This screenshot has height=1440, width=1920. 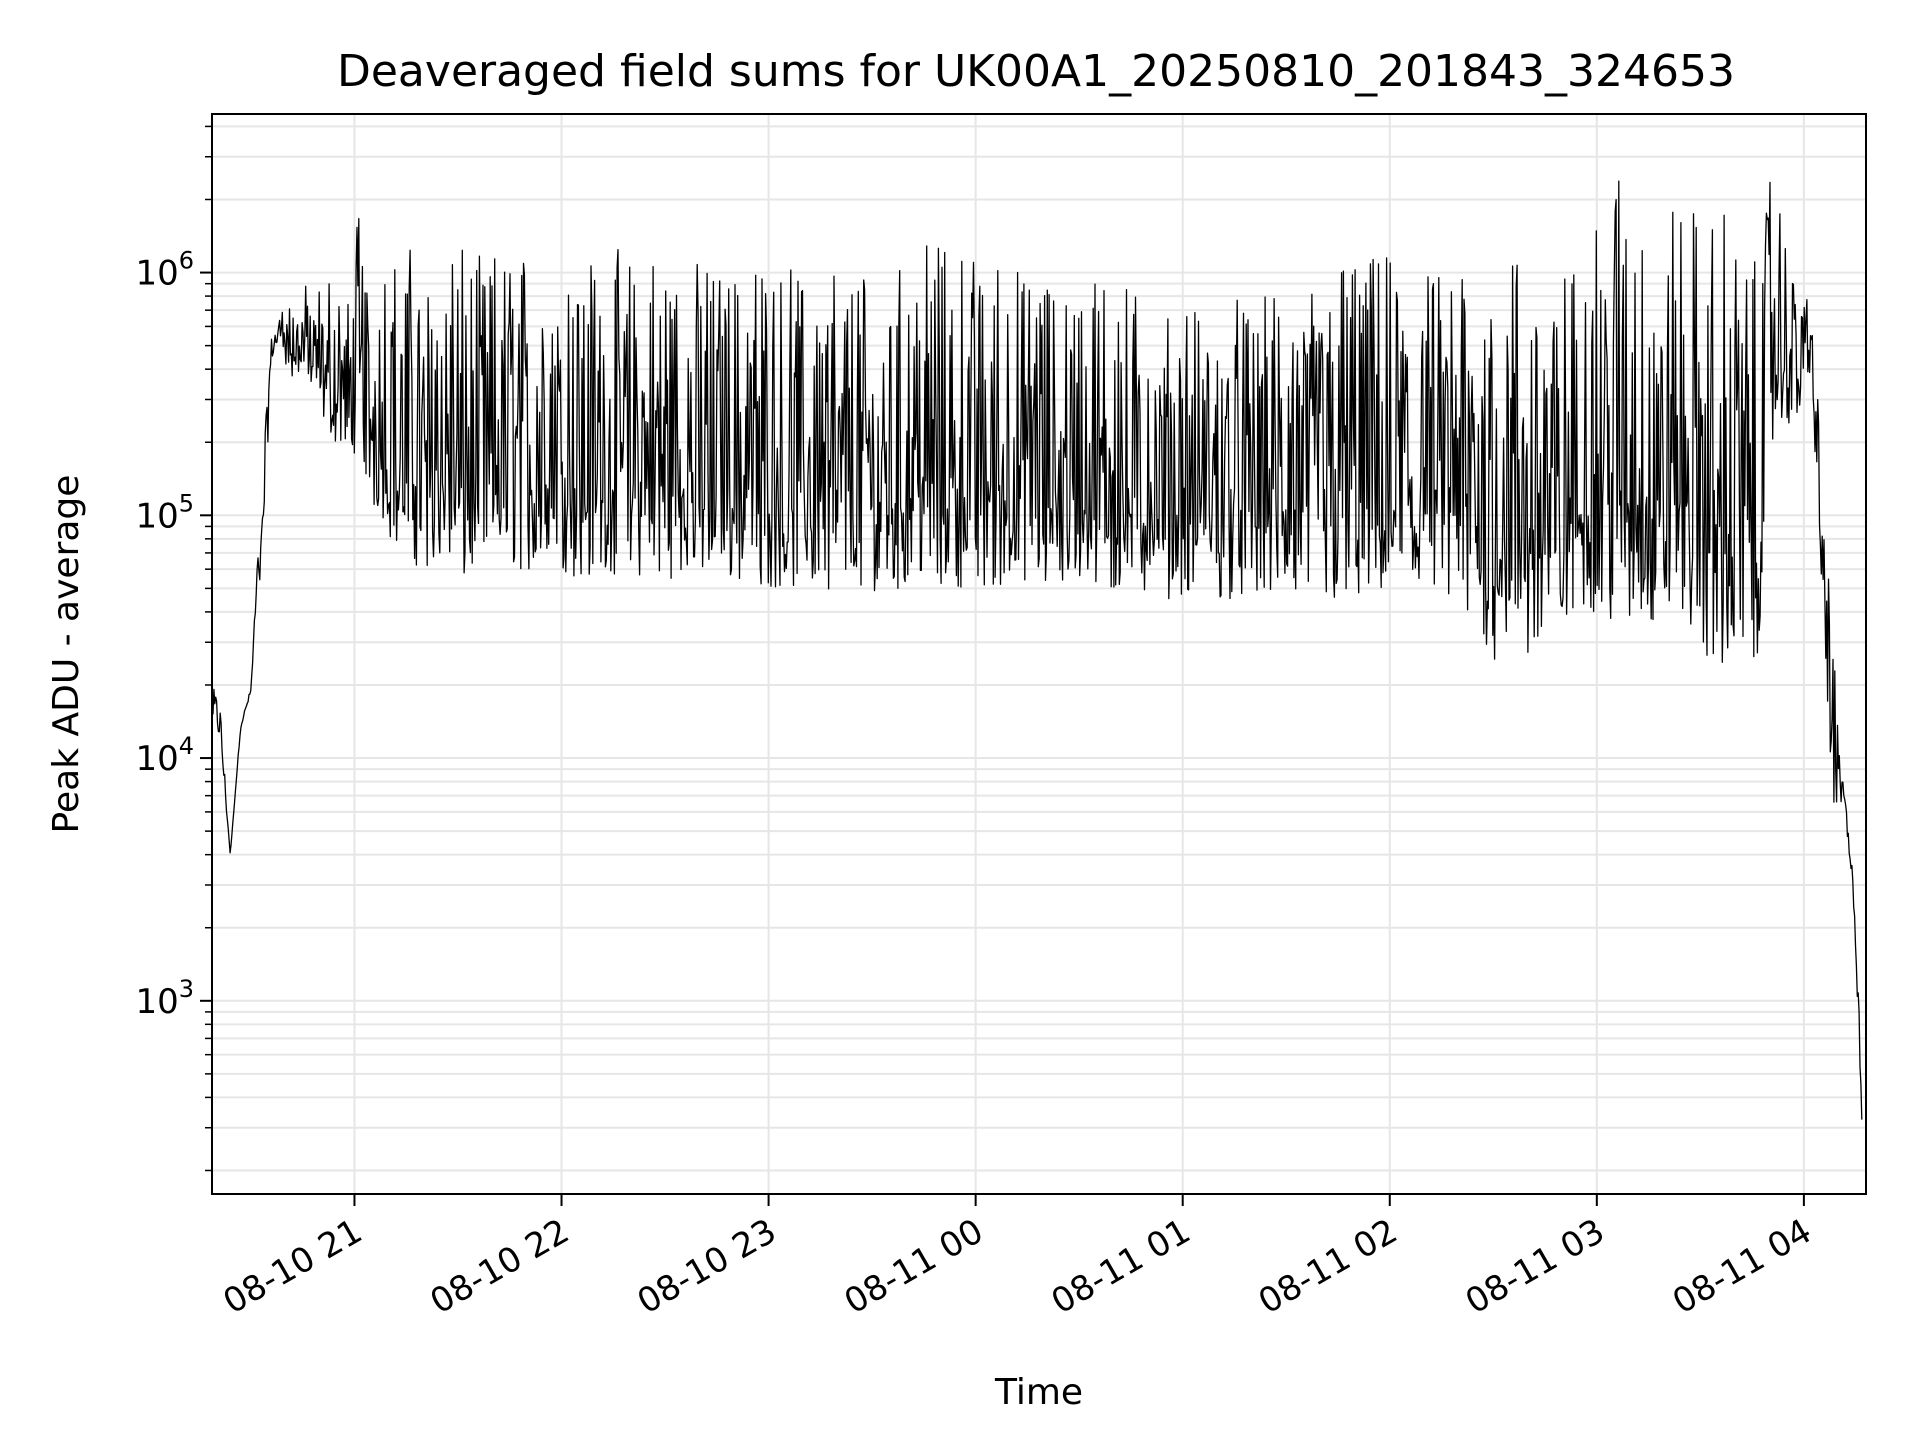 I want to click on y-axis: 10³ 10⁴ 10⁵ 10⁶, so click(x=173, y=648).